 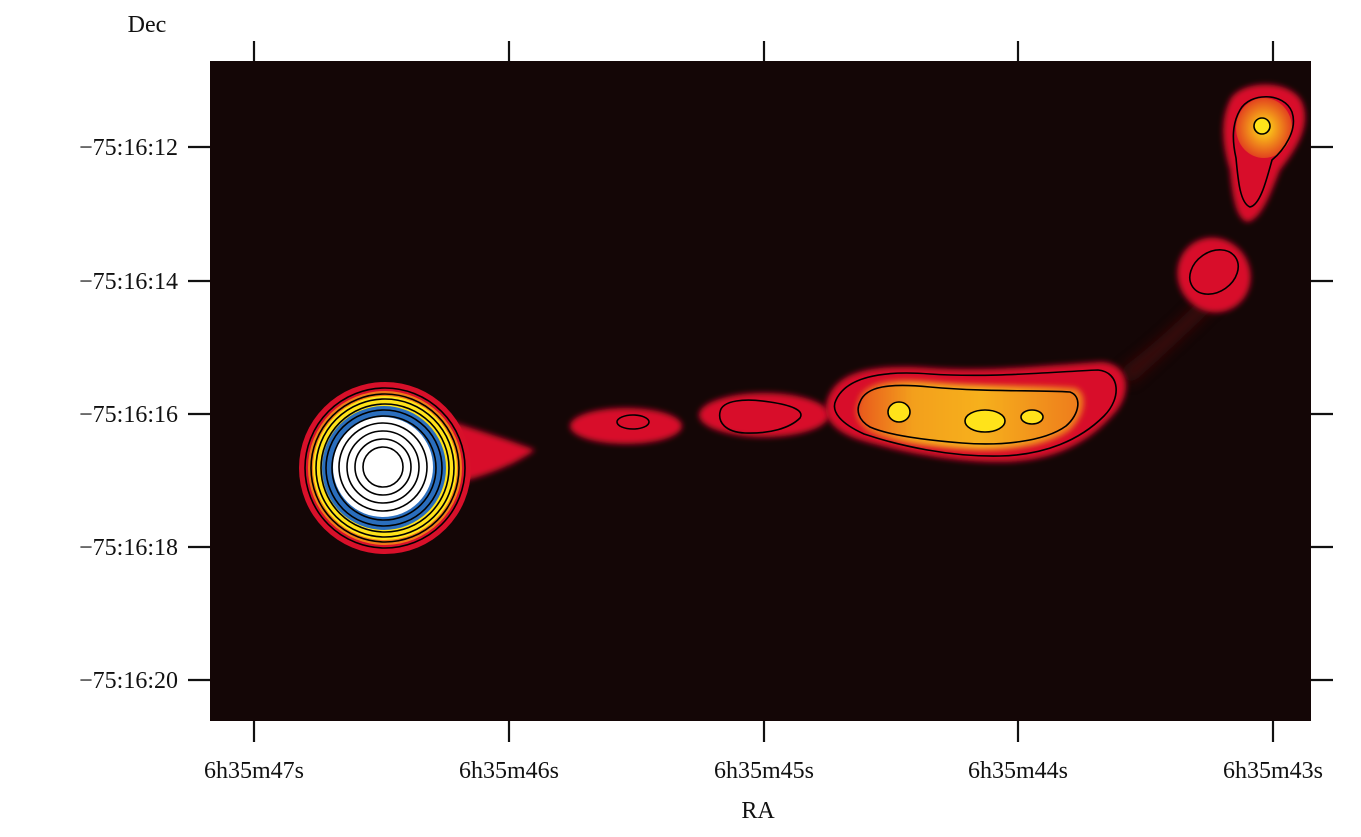 I want to click on core-white, so click(x=383, y=467).